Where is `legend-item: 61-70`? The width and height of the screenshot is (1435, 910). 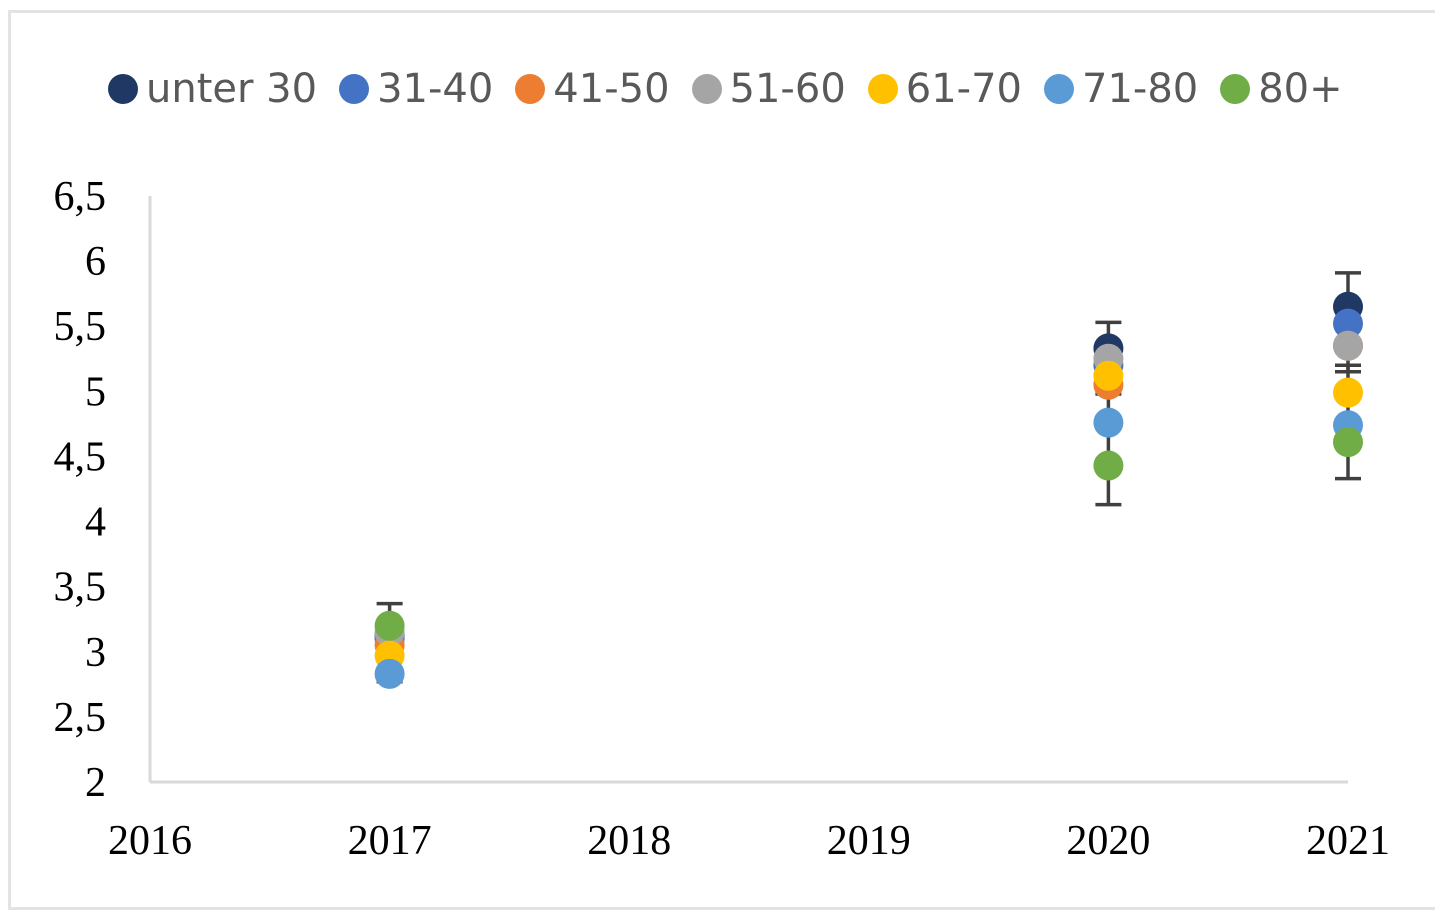
legend-item: 61-70 is located at coordinates (944, 89).